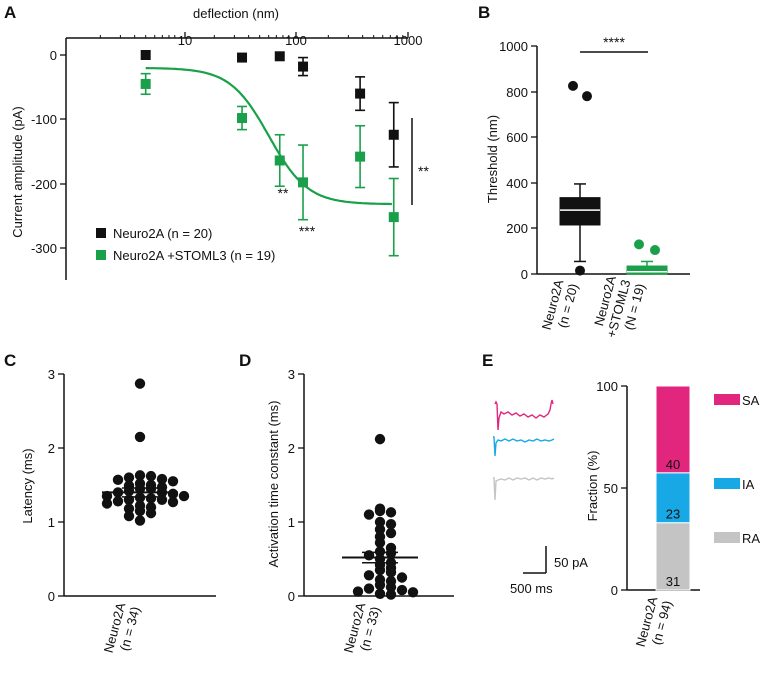 The width and height of the screenshot is (767, 678). Describe the element at coordinates (283, 193) in the screenshot. I see `chart-a-annotation-1: **` at that location.